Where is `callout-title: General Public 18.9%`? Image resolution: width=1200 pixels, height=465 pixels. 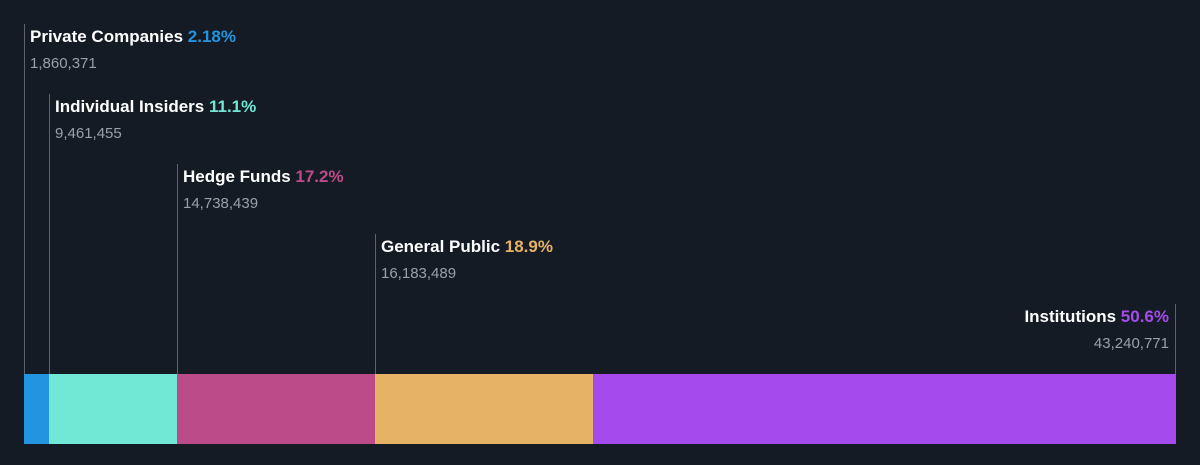
callout-title: General Public 18.9% is located at coordinates (467, 247).